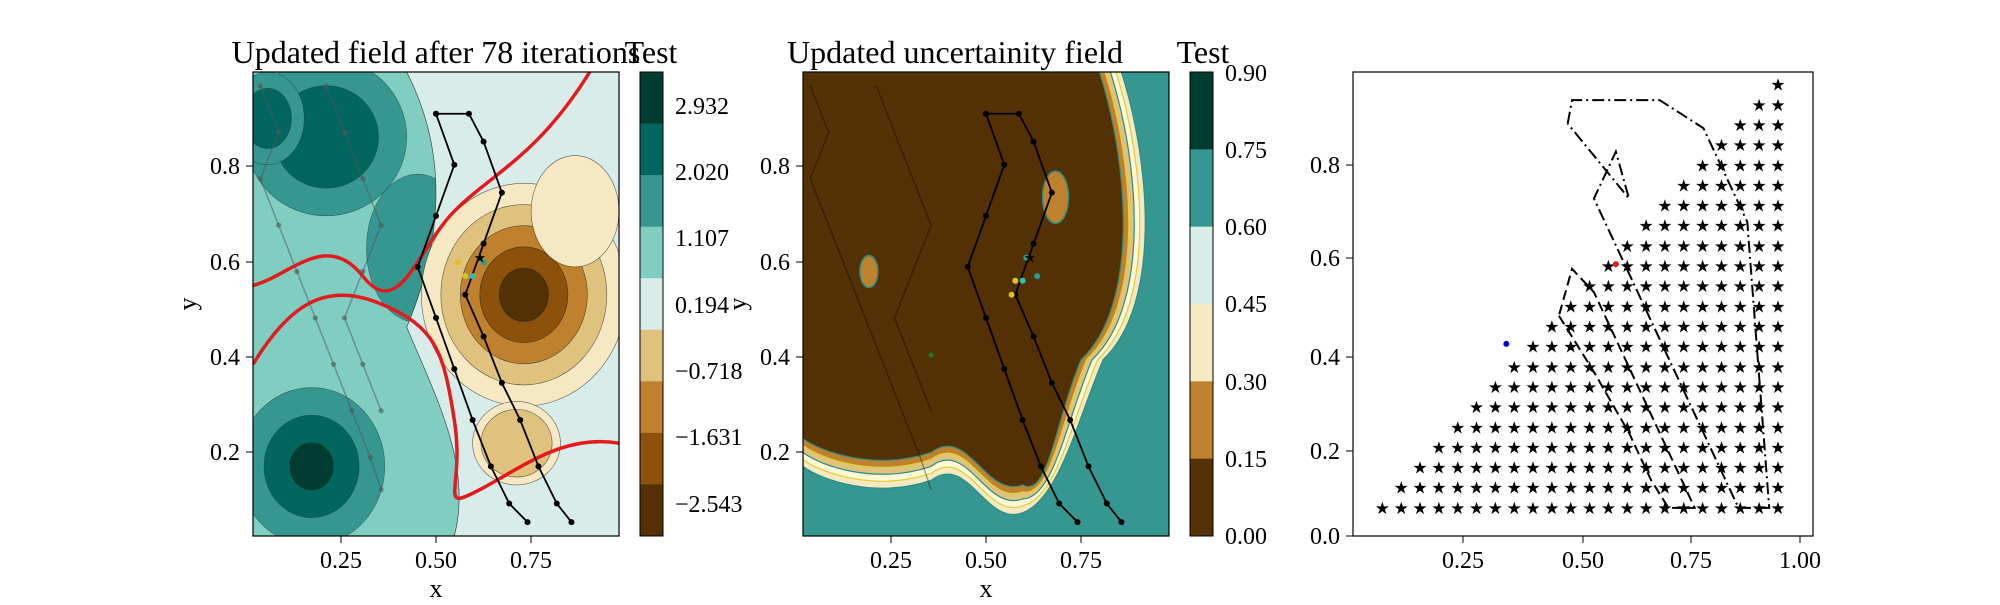  Describe the element at coordinates (225, 358) in the screenshot. I see `left-ytick-label: 0.4` at that location.